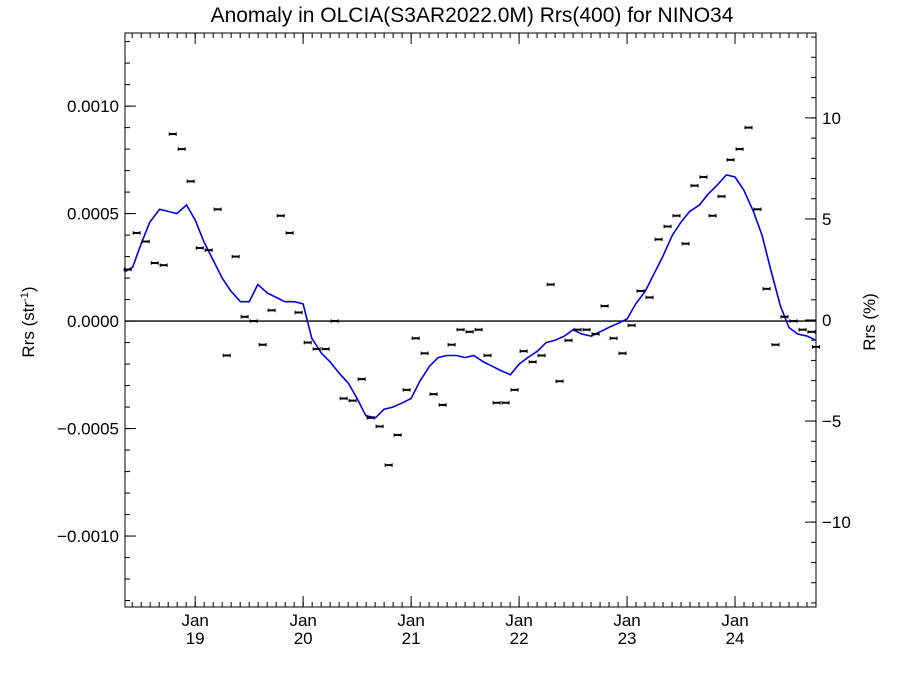 Image resolution: width=900 pixels, height=675 pixels. Describe the element at coordinates (93, 321) in the screenshot. I see `y-tick-label: 0.0000` at that location.